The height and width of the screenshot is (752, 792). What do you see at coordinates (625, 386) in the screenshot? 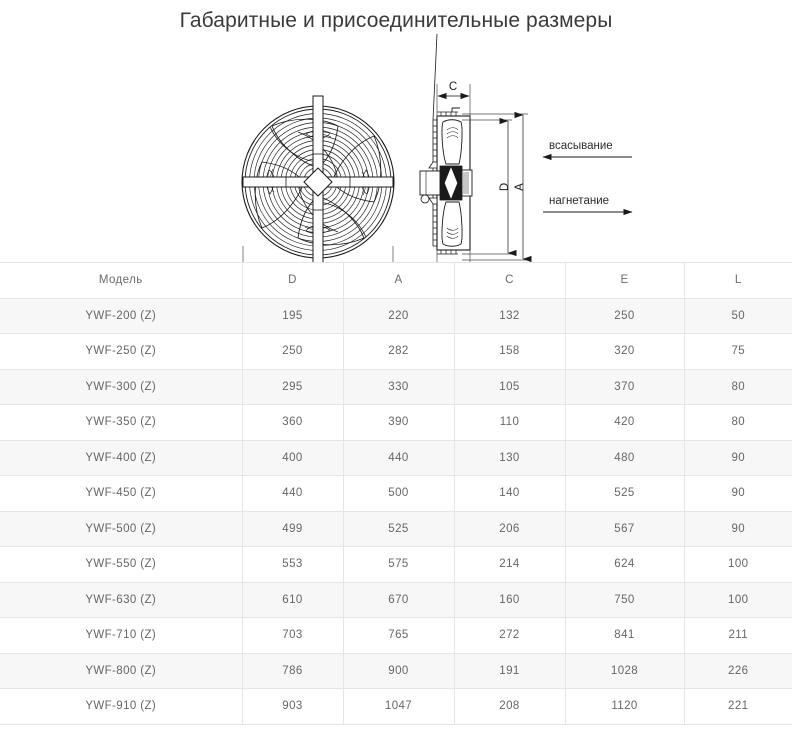
I see `cell-e: 370` at bounding box center [625, 386].